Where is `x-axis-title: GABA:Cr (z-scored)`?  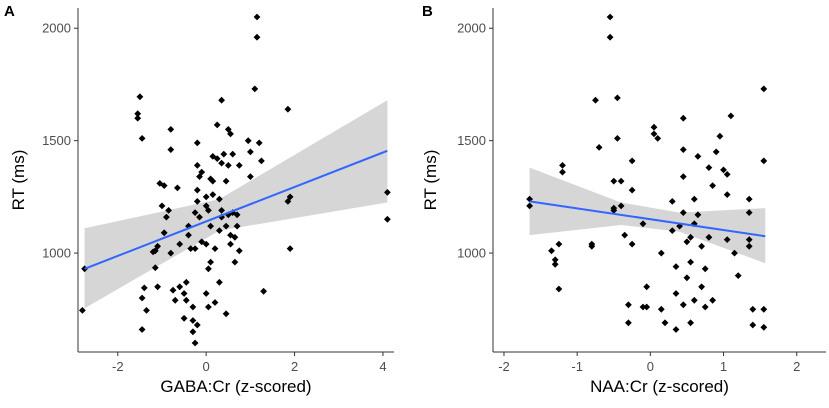
x-axis-title: GABA:Cr (z-scored) is located at coordinates (235, 386).